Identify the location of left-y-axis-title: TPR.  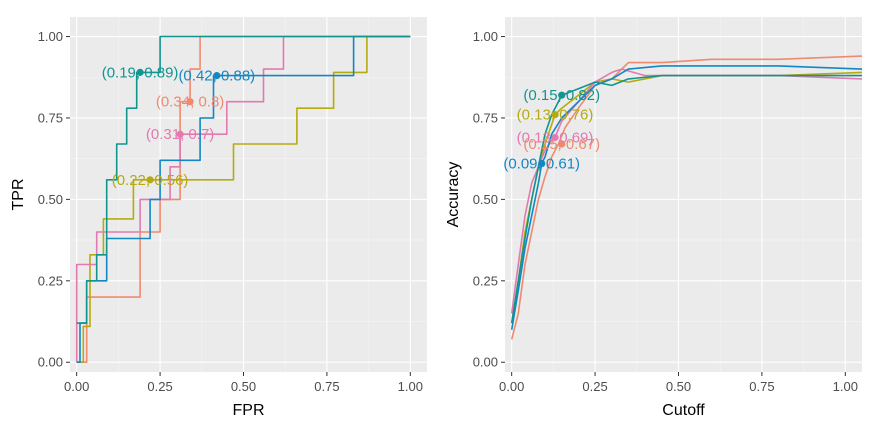
(18, 195).